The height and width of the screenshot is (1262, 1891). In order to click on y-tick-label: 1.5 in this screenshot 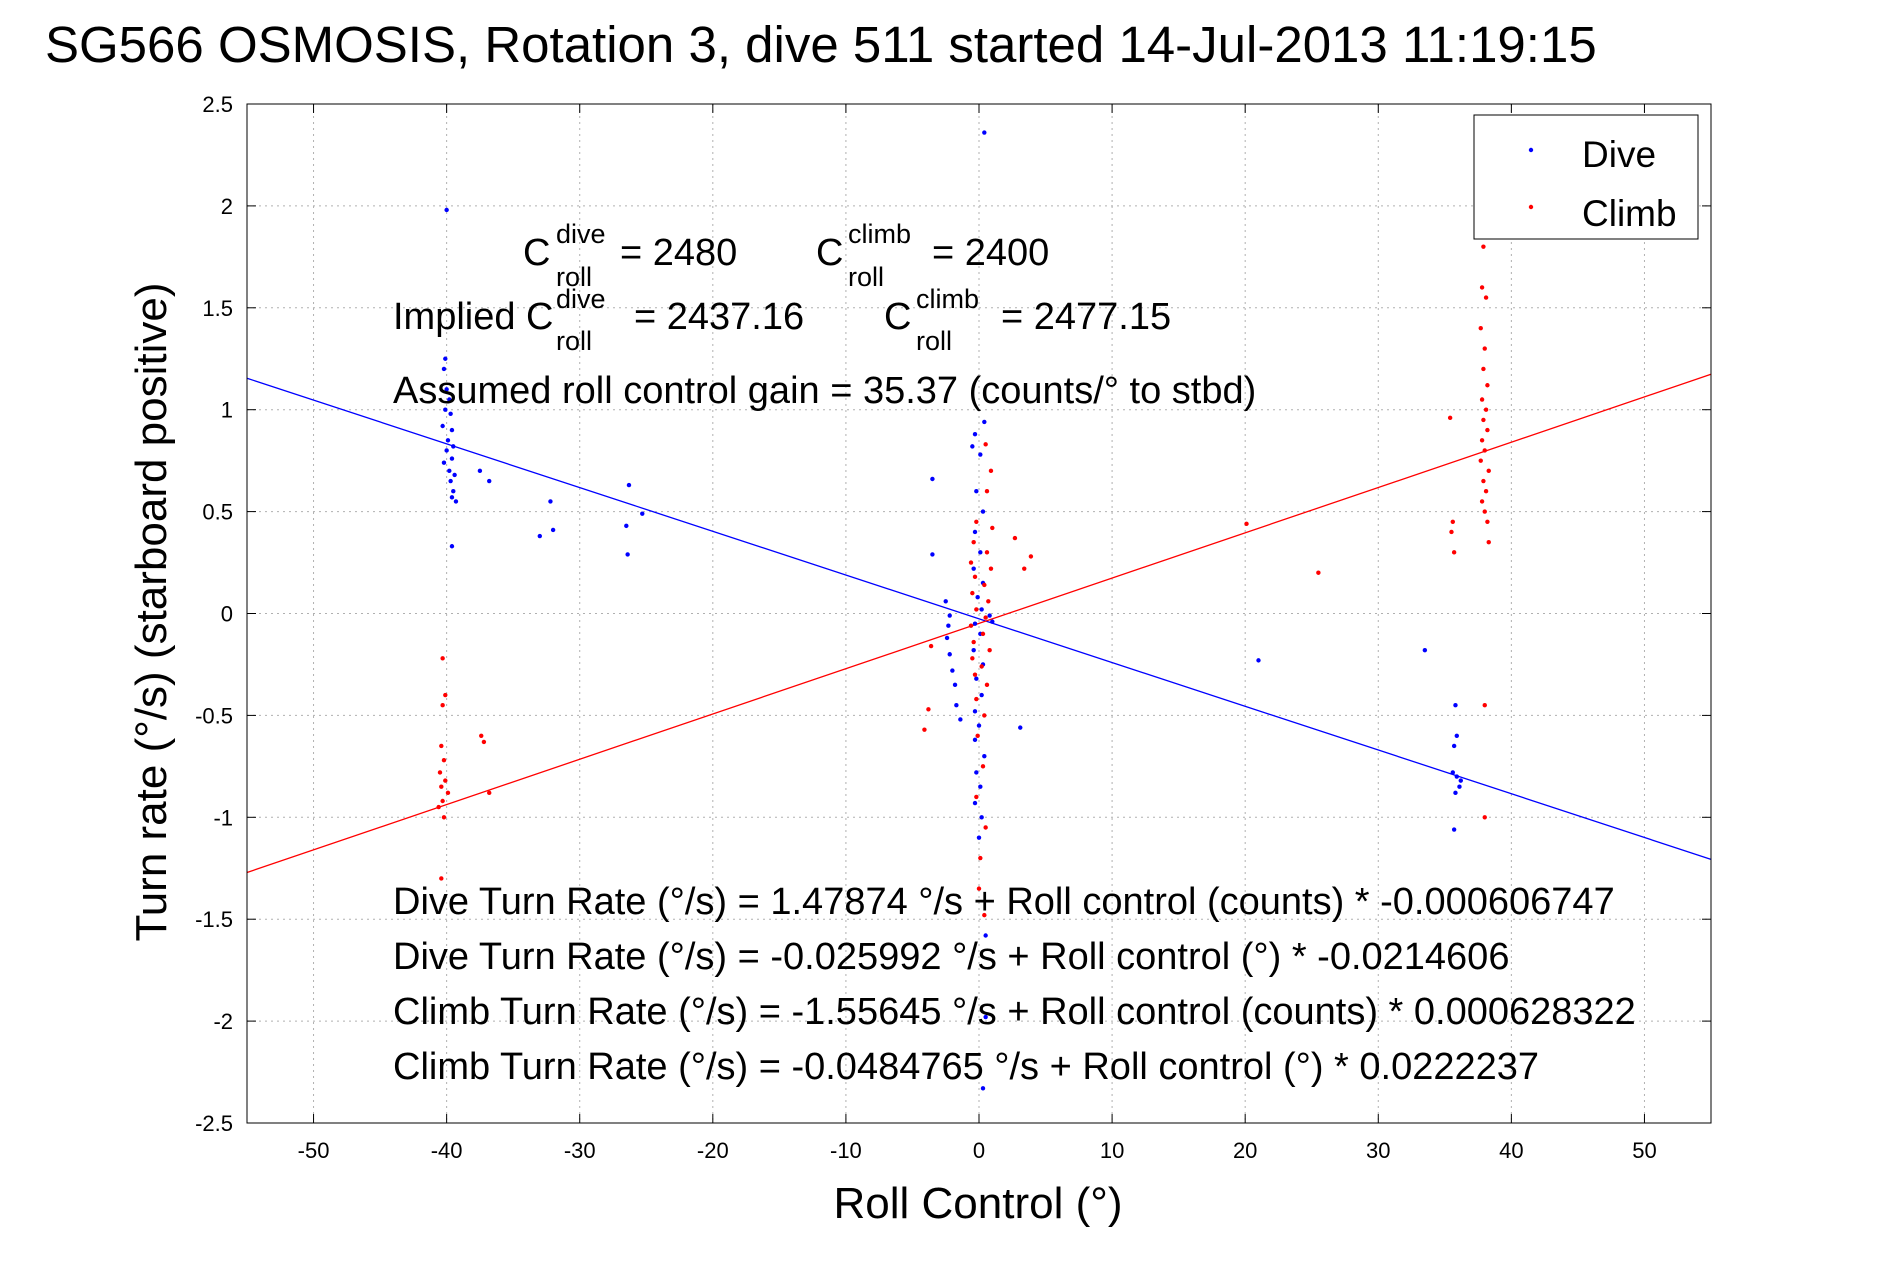, I will do `click(217, 308)`.